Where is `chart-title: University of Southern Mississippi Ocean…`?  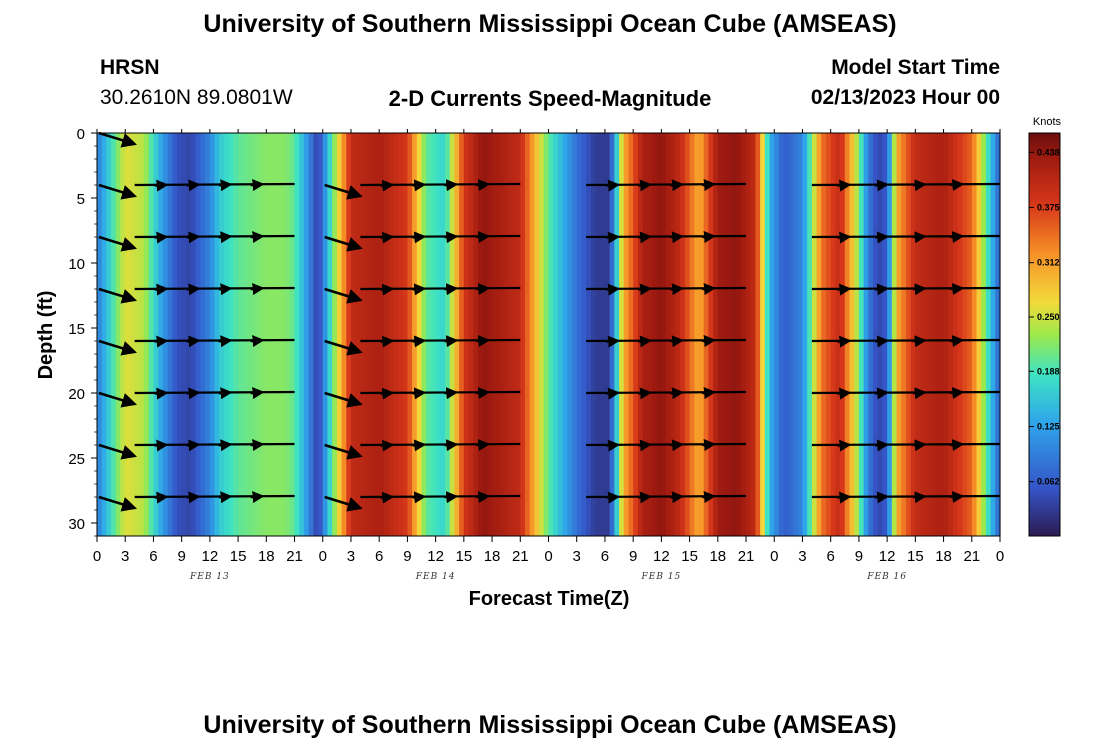 chart-title: University of Southern Mississippi Ocean… is located at coordinates (550, 24).